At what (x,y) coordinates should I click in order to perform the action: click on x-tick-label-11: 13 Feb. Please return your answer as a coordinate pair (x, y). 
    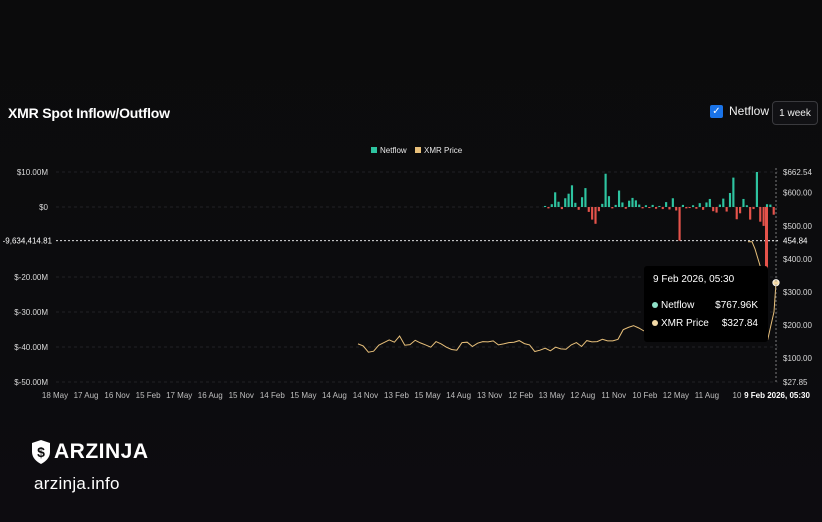
    Looking at the image, I should click on (396, 395).